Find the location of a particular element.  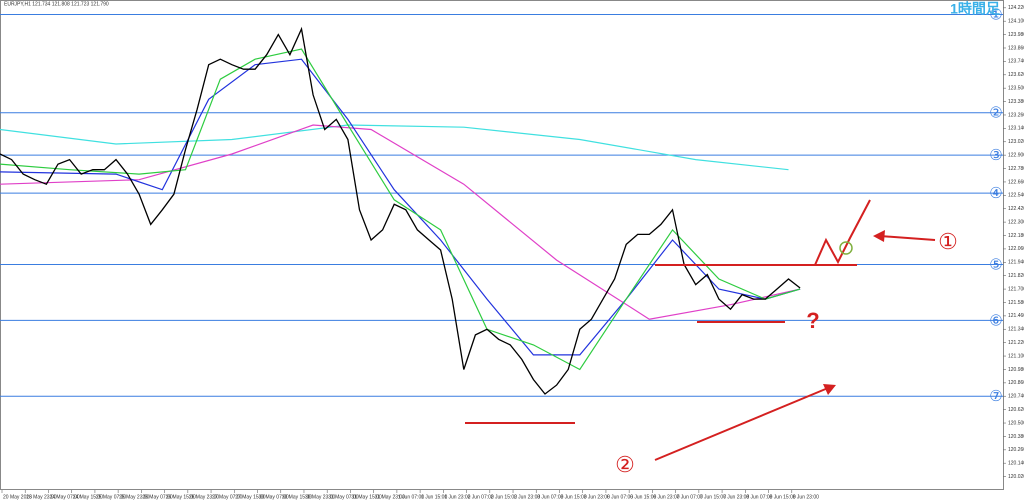

y-tick-label: 123.620 is located at coordinates (1016, 75).